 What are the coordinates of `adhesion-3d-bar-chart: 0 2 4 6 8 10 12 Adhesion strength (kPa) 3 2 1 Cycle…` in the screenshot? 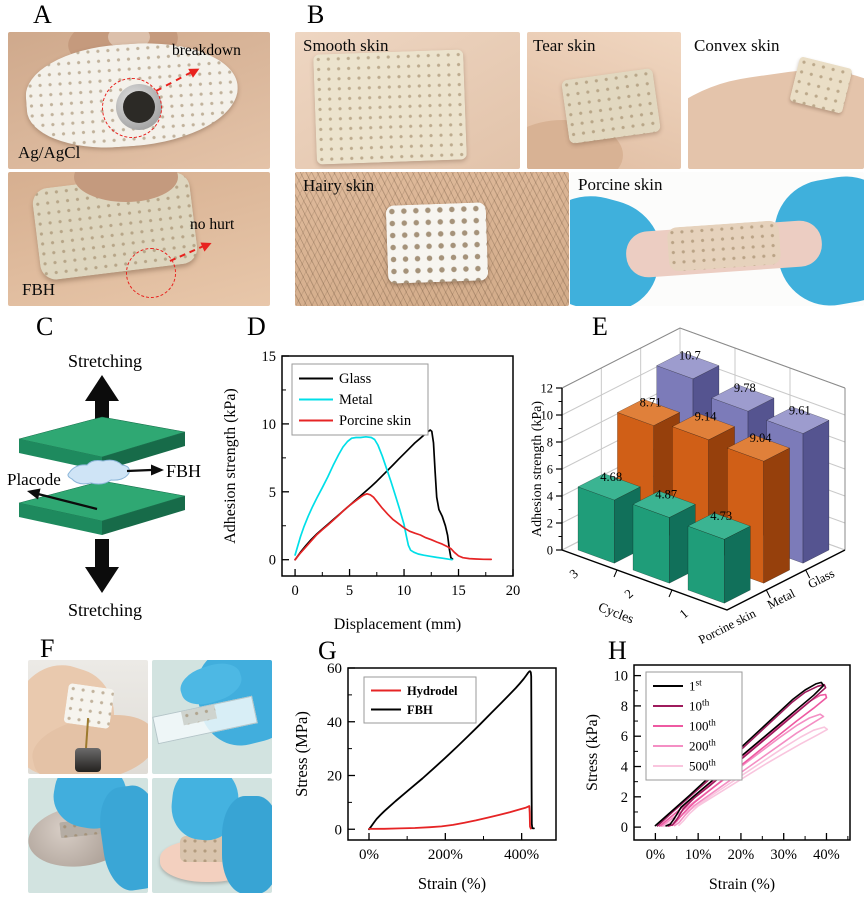 It's located at (697, 488).